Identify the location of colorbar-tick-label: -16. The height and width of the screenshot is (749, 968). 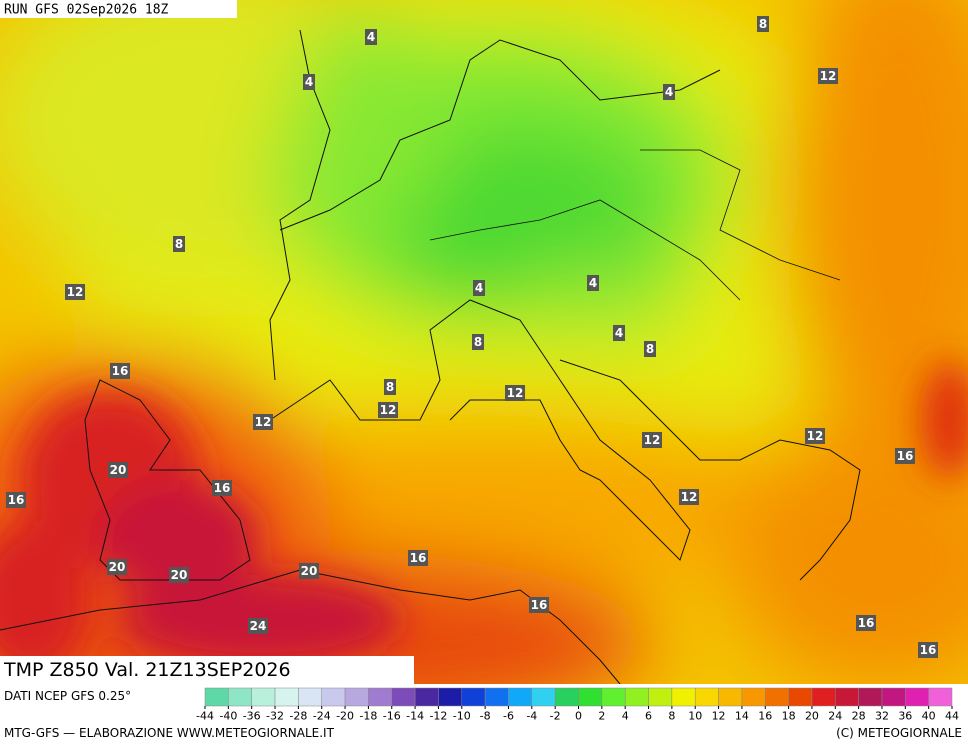
(392, 716).